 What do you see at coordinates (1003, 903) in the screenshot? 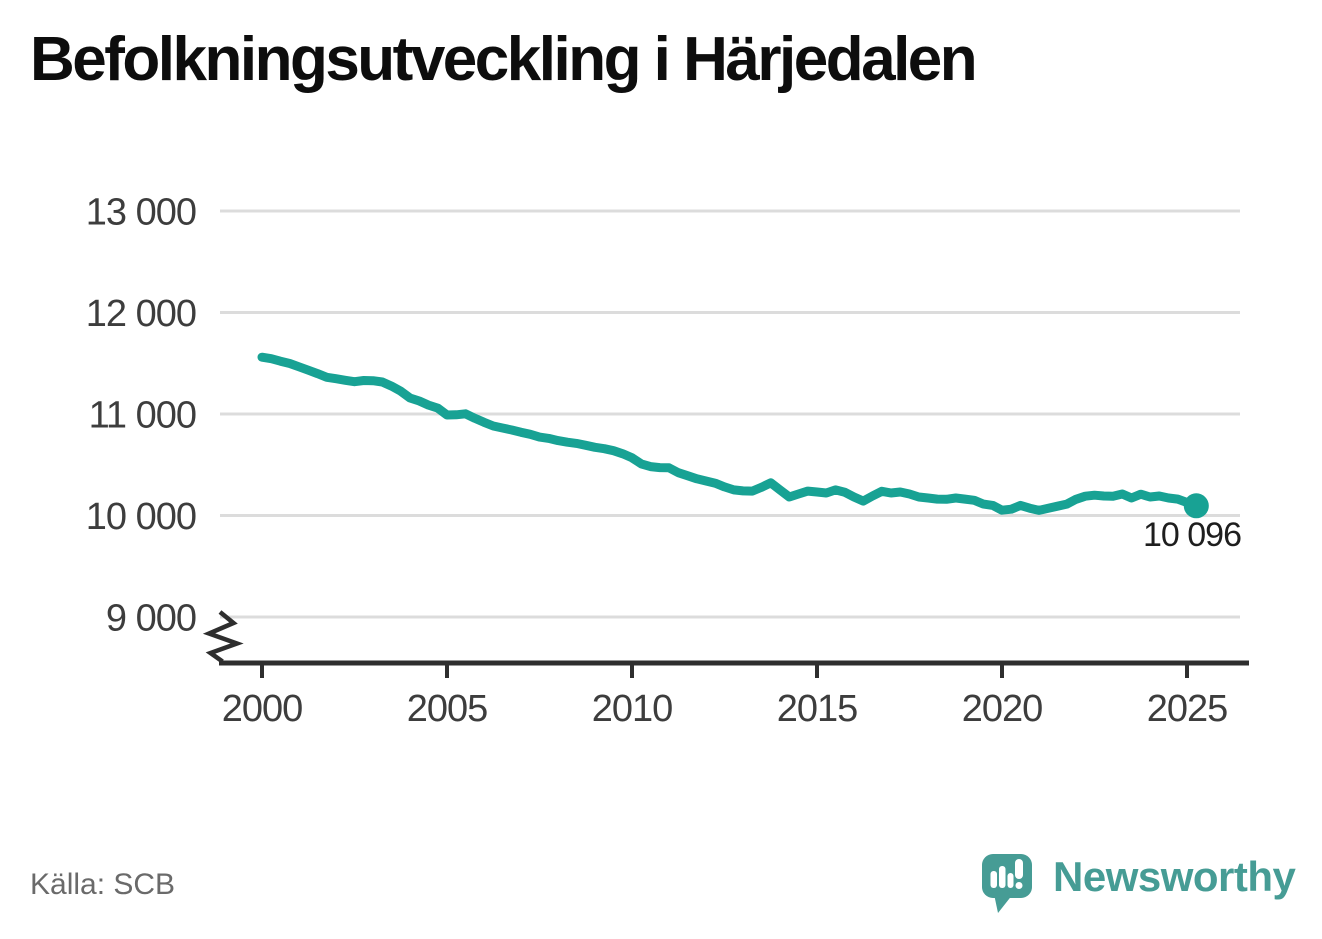
I see `speech-bubble-tail` at bounding box center [1003, 903].